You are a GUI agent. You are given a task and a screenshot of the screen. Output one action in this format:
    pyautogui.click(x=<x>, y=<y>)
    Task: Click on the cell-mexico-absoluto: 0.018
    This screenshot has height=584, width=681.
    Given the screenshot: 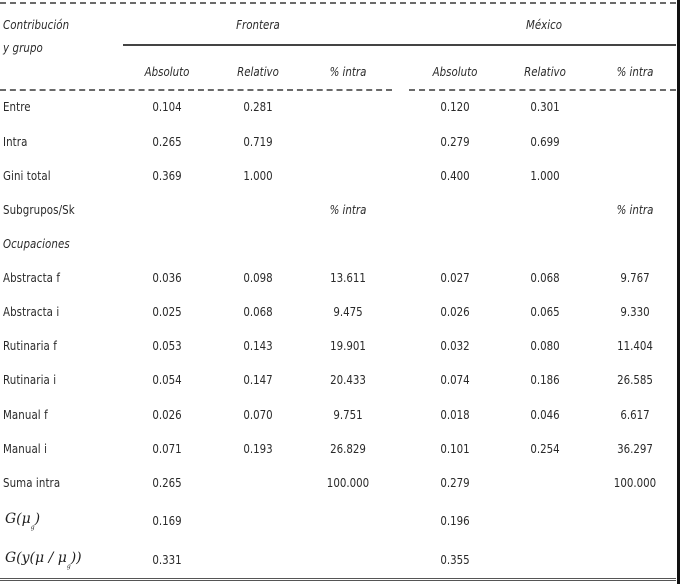 What is the action you would take?
    pyautogui.click(x=455, y=414)
    